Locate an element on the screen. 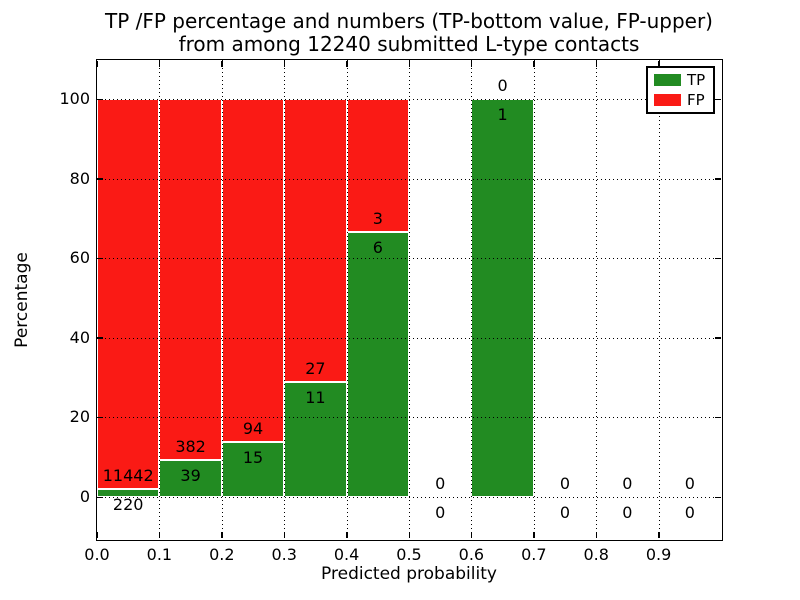 This screenshot has height=600, width=800. xtick-top-0.9 is located at coordinates (659, 64).